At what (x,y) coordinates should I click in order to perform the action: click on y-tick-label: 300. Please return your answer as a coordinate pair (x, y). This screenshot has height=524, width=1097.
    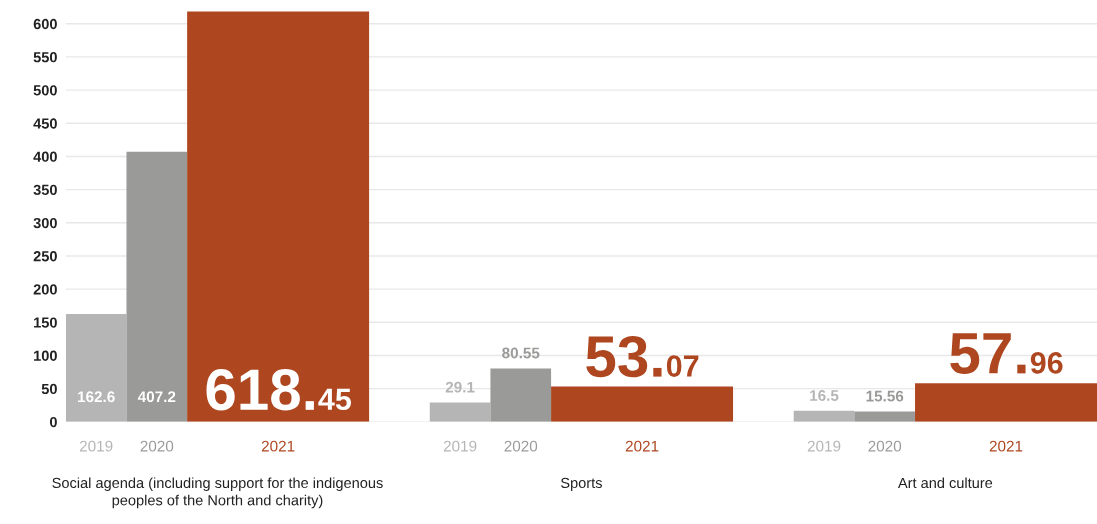
    Looking at the image, I should click on (45, 223).